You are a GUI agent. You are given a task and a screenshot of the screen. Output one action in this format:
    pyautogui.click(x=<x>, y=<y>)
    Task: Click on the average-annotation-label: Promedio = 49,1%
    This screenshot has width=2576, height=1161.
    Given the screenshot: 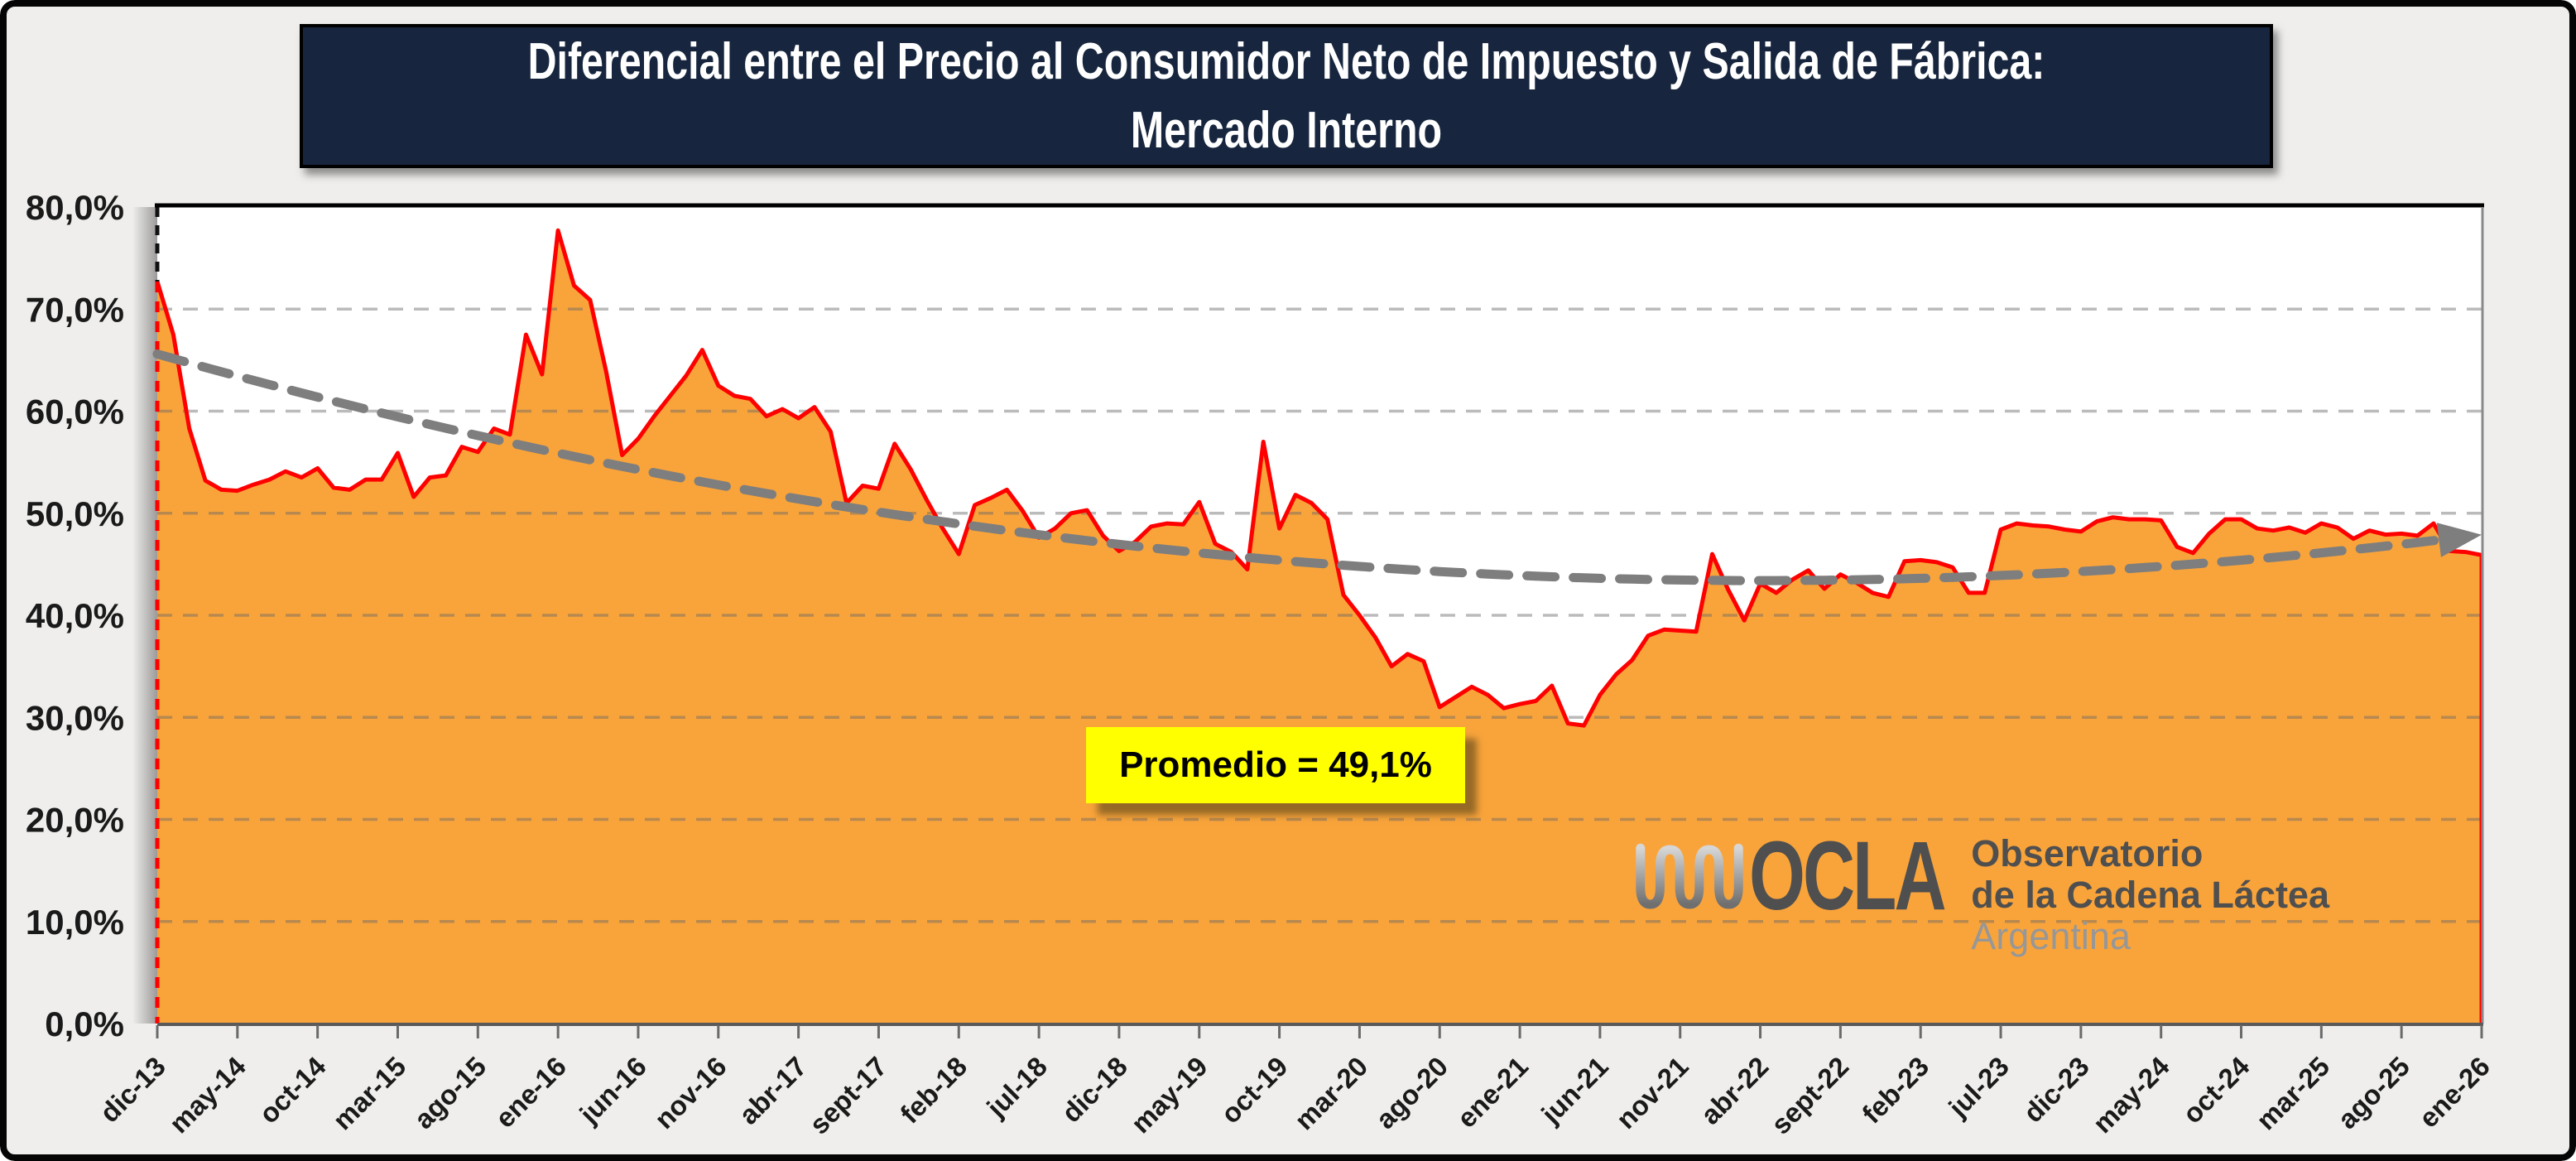 What is the action you would take?
    pyautogui.click(x=1275, y=764)
    